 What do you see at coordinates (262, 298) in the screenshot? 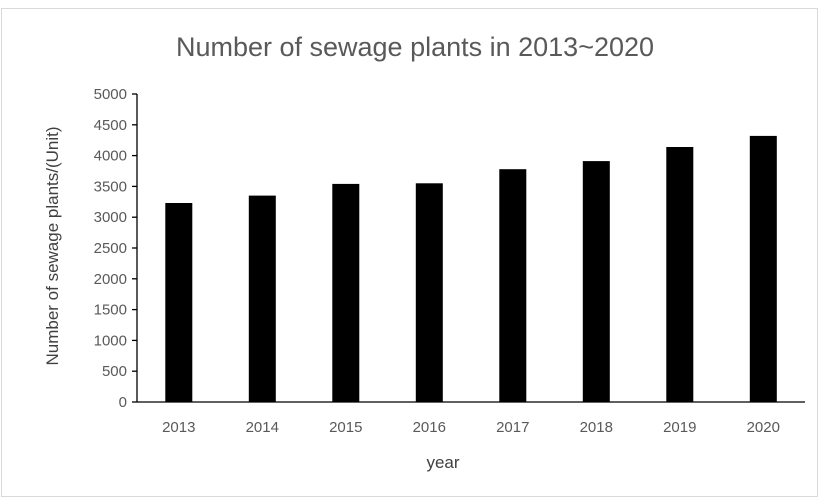
I see `bar-2014` at bounding box center [262, 298].